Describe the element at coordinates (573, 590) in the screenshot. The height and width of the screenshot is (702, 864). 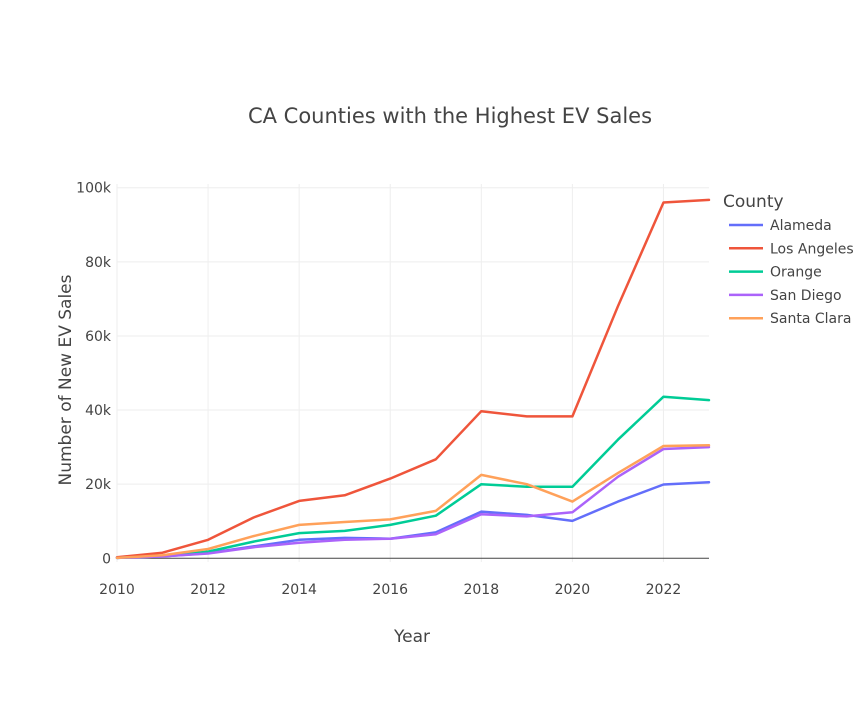
I see `x-tick-label: 2020` at that location.